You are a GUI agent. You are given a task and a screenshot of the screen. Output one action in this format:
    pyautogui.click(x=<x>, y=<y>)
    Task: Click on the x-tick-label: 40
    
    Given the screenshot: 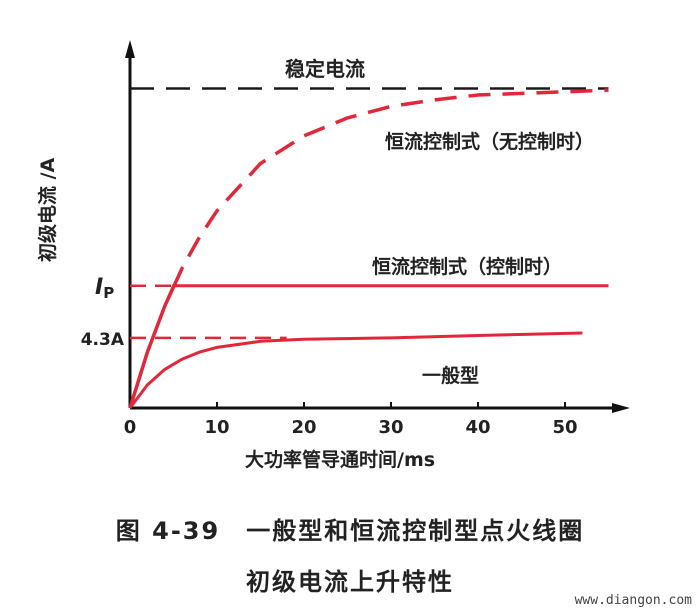 What is the action you would take?
    pyautogui.click(x=477, y=427)
    